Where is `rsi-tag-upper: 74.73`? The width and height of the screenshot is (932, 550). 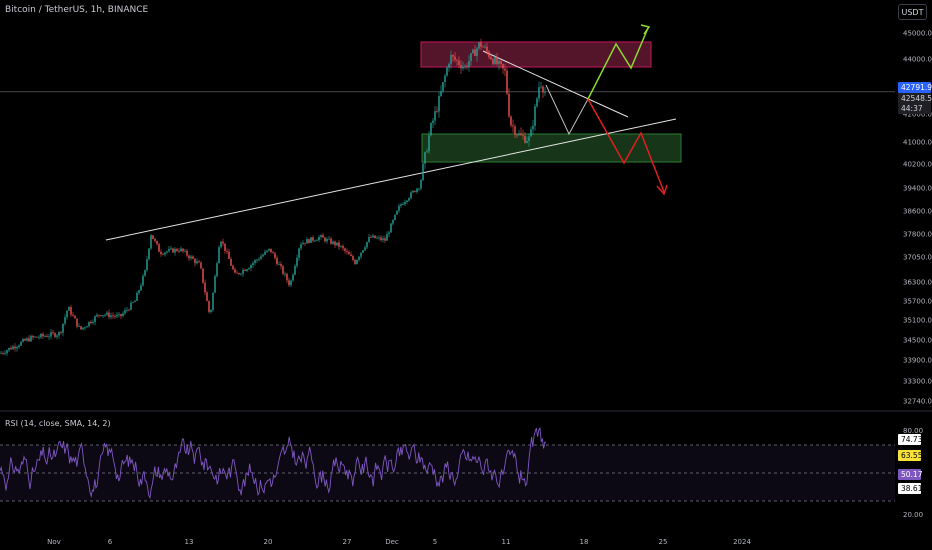 rsi-tag-upper: 74.73 is located at coordinates (910, 439).